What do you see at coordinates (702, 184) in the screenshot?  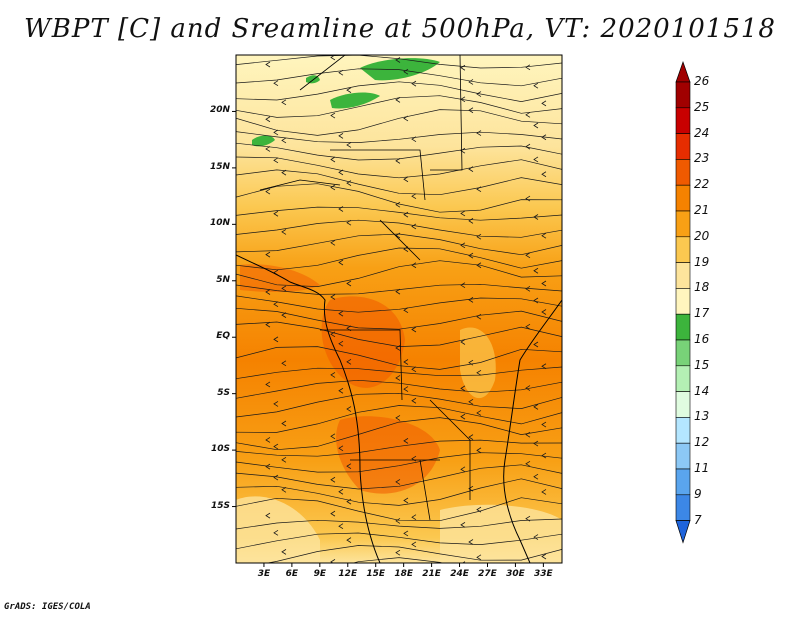 I see `colorbar-label: 22` at bounding box center [702, 184].